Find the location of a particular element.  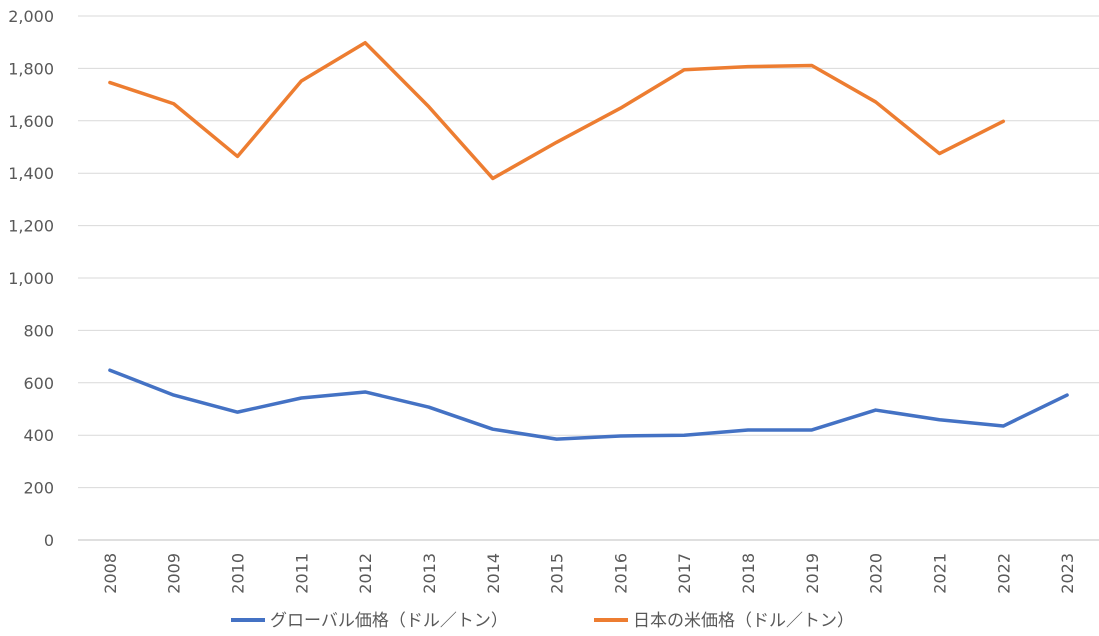

y-tick-label: 0 is located at coordinates (49, 540).